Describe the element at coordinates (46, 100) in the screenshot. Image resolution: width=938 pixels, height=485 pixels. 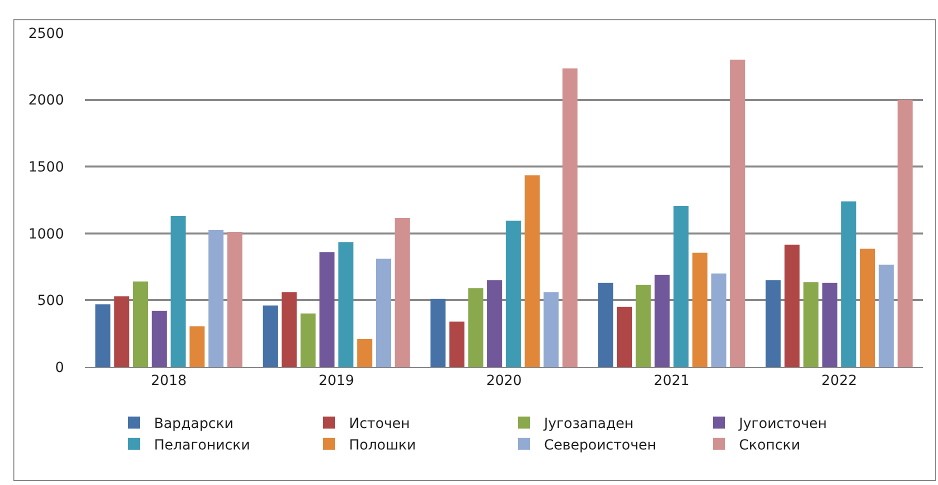
I see `y-tick-label: 2000` at that location.